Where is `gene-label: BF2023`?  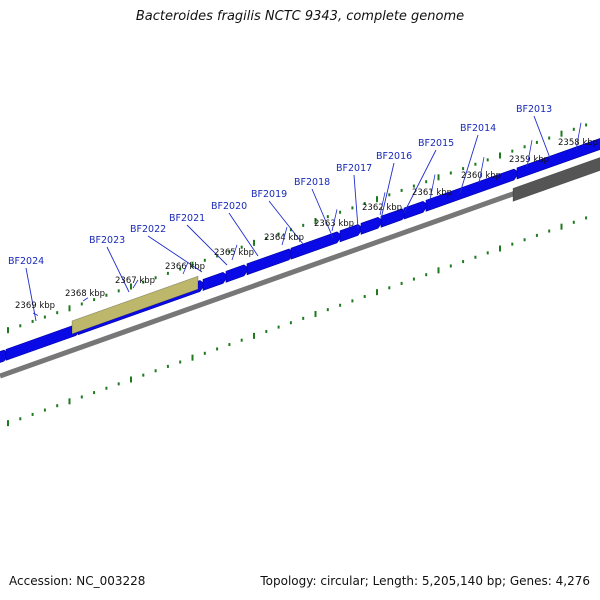 gene-label: BF2023 is located at coordinates (107, 240).